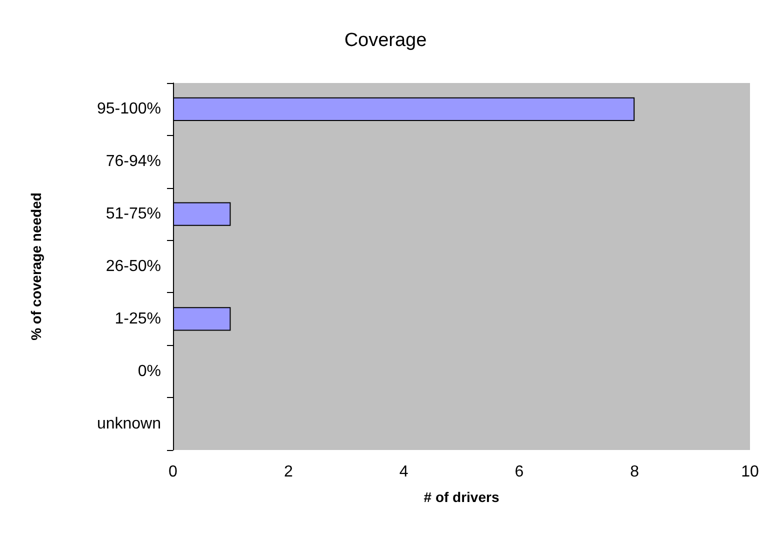 The image size is (771, 552). What do you see at coordinates (403, 472) in the screenshot?
I see `x-tick-label: 4` at bounding box center [403, 472].